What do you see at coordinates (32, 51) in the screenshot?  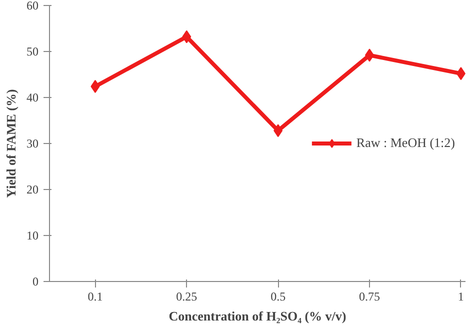 I see `y-tick-label: 50` at bounding box center [32, 51].